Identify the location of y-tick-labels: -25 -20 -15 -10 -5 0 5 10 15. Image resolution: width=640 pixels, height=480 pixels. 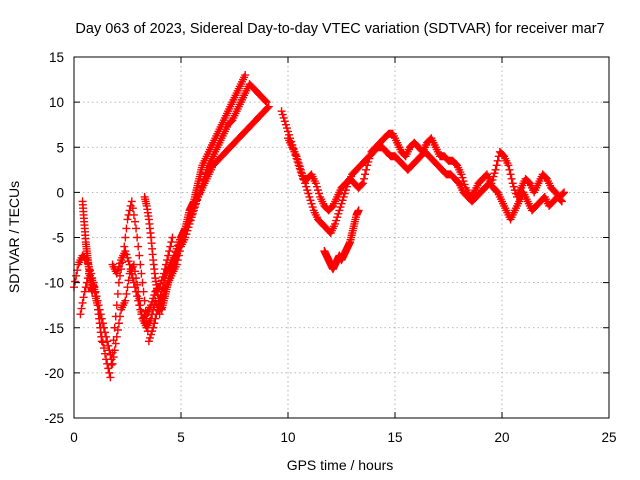
(54, 238).